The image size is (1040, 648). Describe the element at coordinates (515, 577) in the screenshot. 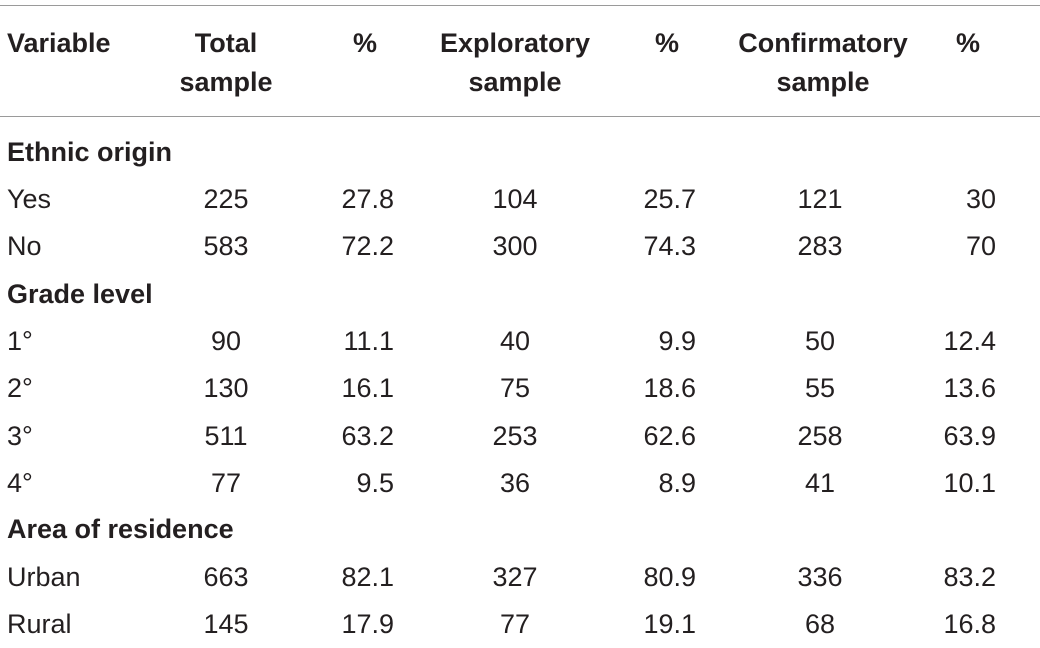

I see `exploratory-sample-value: 327` at that location.